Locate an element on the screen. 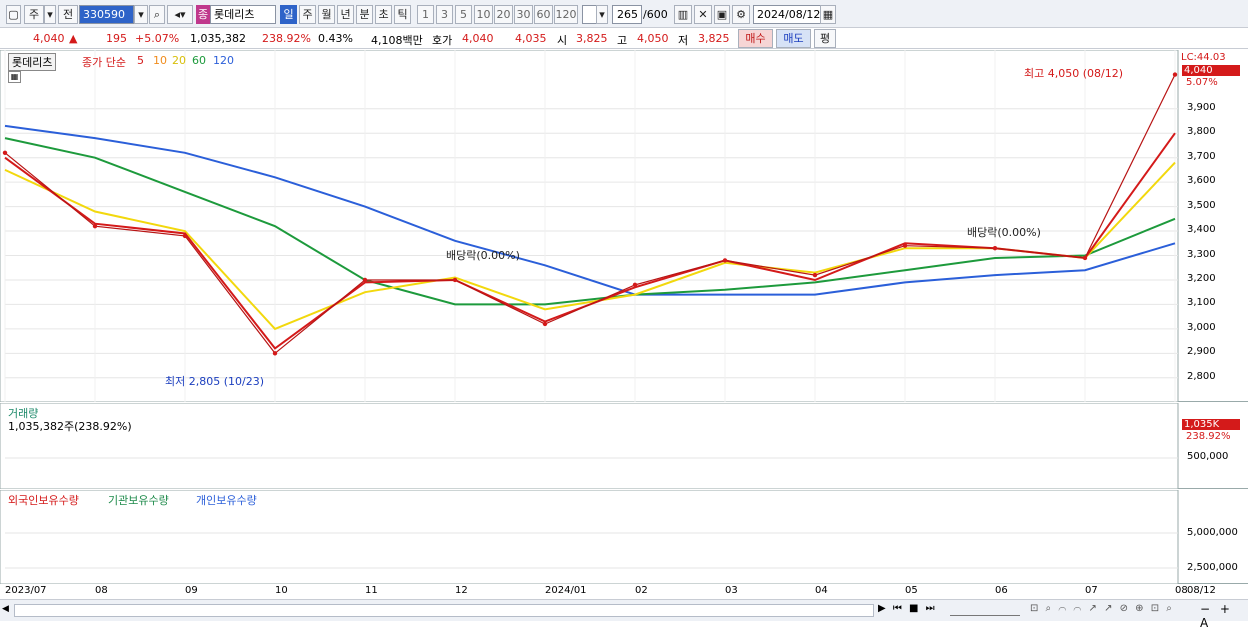 The image size is (1248, 630). period-tick: 틱 is located at coordinates (402, 14).